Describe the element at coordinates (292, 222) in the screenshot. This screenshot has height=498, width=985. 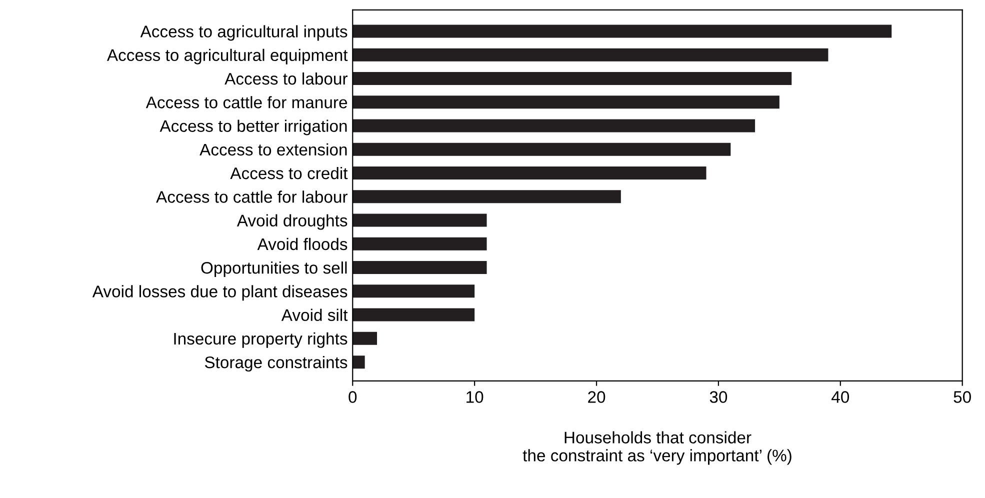
I see `y-tick-label: Avoid droughts` at that location.